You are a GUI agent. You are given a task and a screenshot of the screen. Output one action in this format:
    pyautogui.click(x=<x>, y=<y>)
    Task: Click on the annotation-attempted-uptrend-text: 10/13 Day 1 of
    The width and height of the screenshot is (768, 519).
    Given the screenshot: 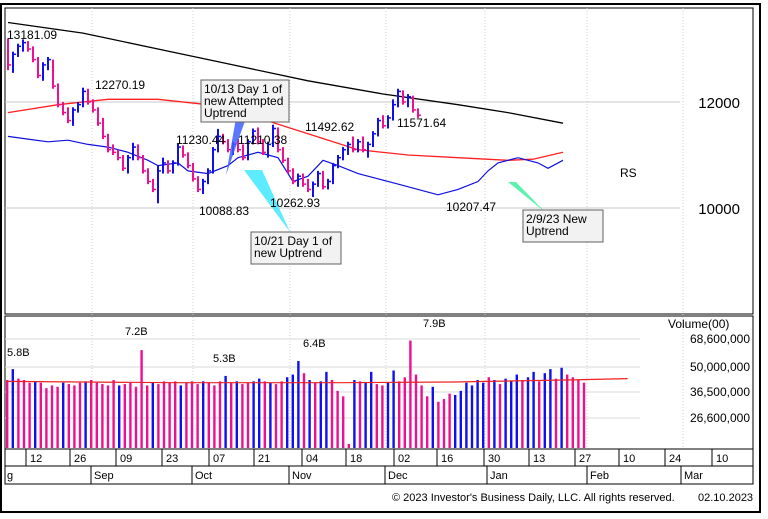 What is the action you would take?
    pyautogui.click(x=243, y=89)
    